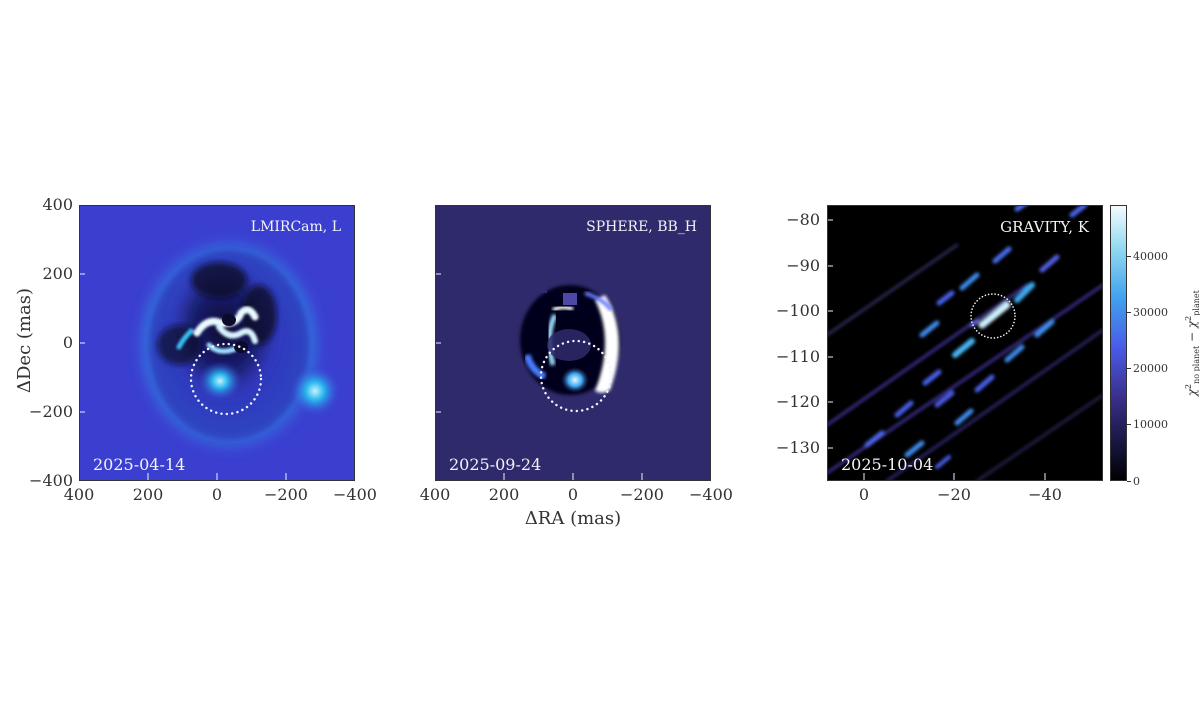 The height and width of the screenshot is (727, 1200). I want to click on instrument-label: GRAVITY, K, so click(1044, 227).